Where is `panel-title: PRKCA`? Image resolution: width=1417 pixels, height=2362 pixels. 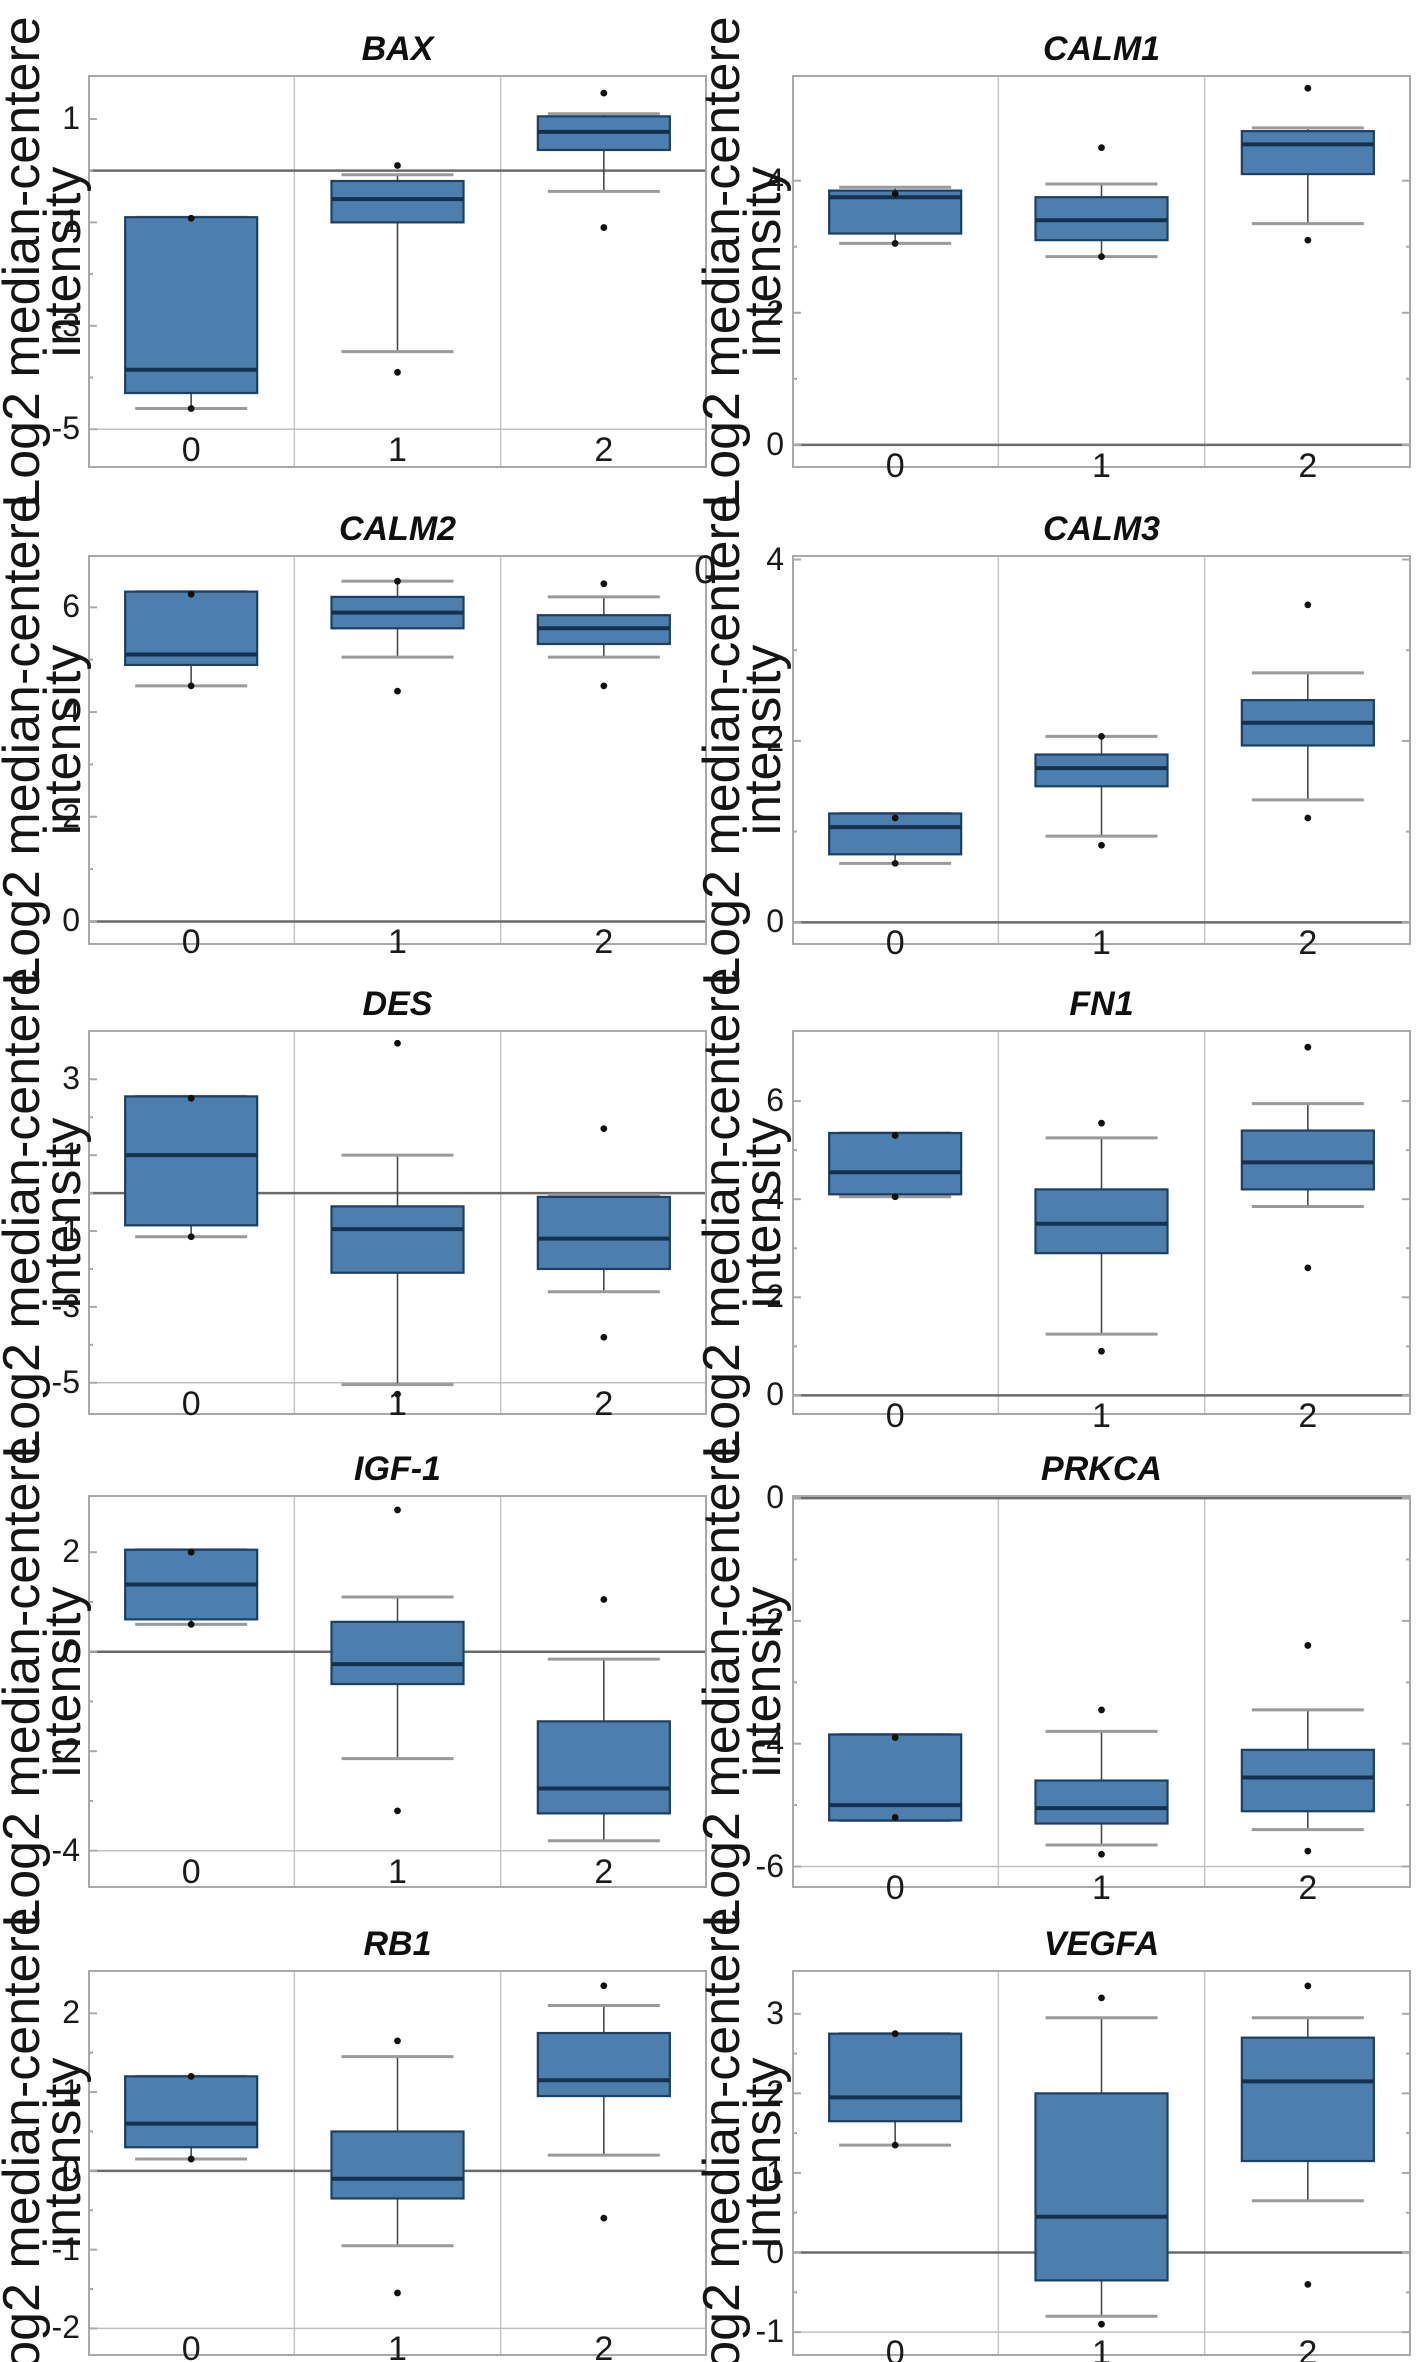
panel-title: PRKCA is located at coordinates (1101, 1469).